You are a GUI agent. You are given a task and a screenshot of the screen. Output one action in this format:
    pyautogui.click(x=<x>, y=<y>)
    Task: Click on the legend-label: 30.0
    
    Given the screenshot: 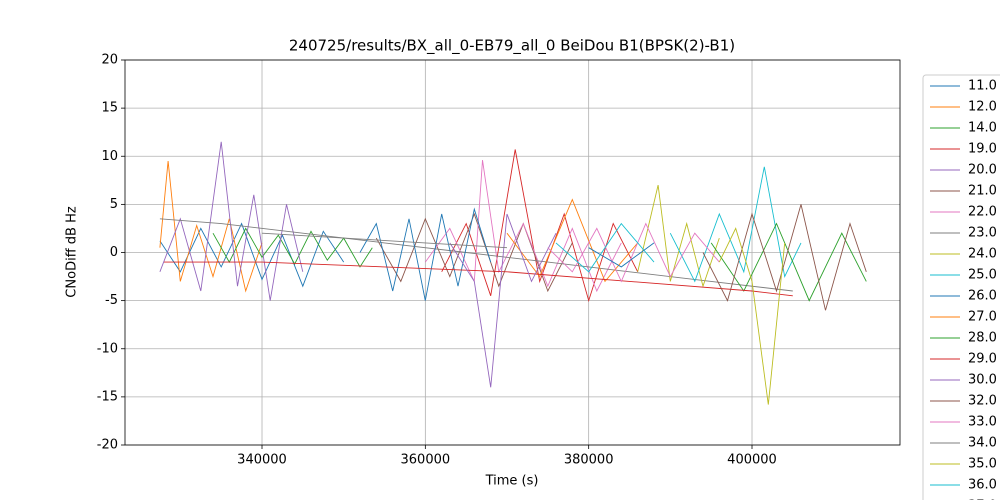 What is the action you would take?
    pyautogui.click(x=982, y=380)
    